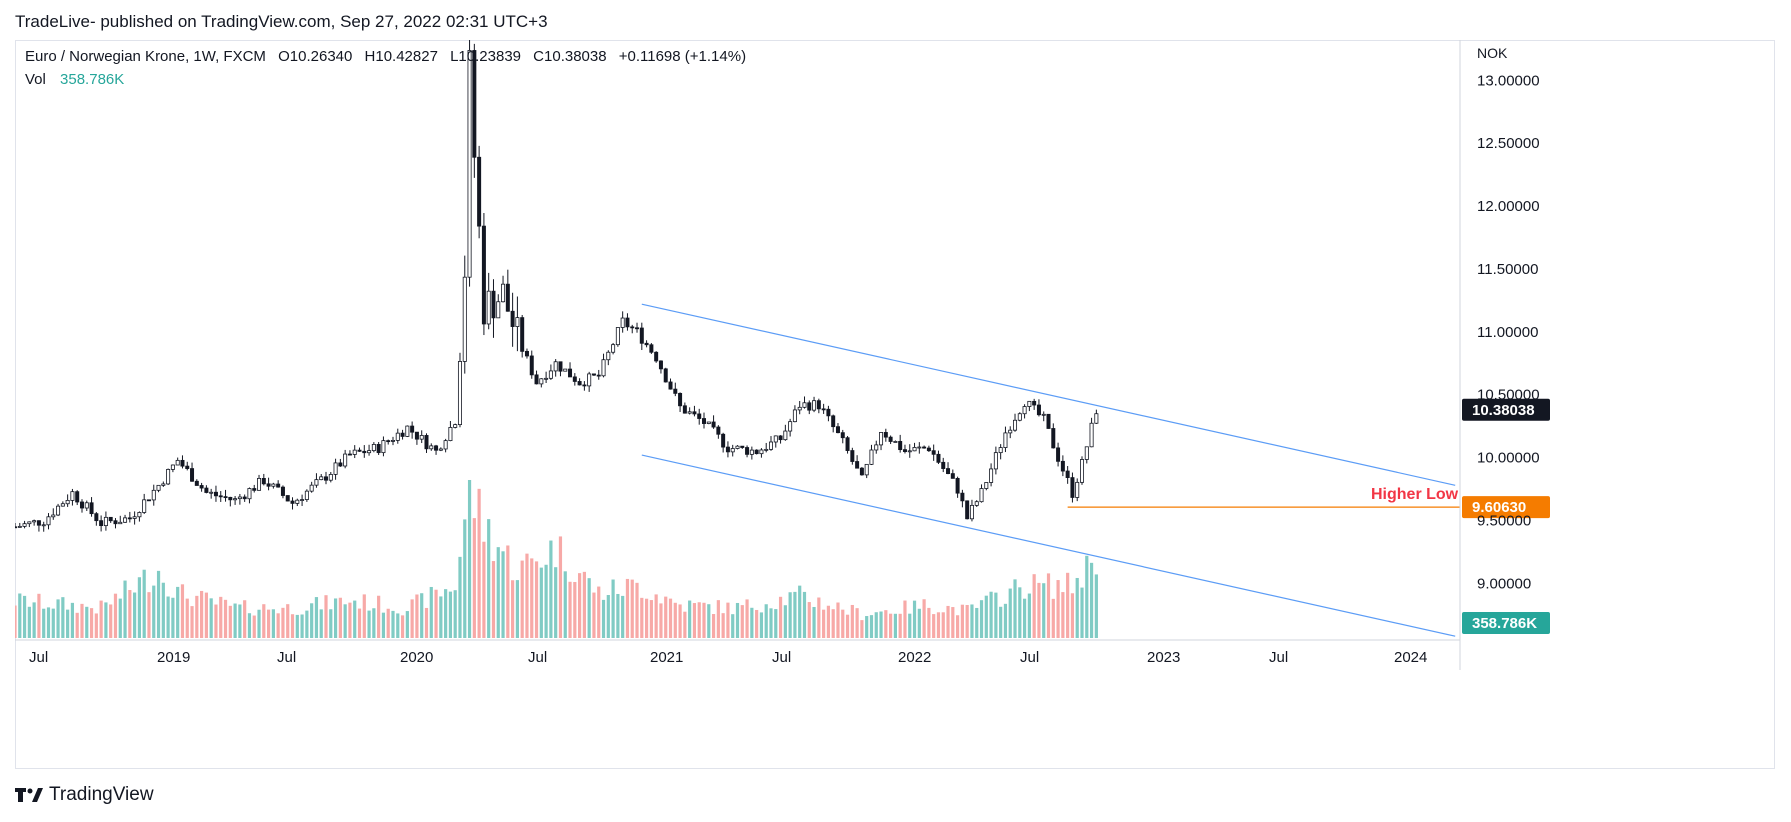  I want to click on volume-tag-bg, so click(1506, 623).